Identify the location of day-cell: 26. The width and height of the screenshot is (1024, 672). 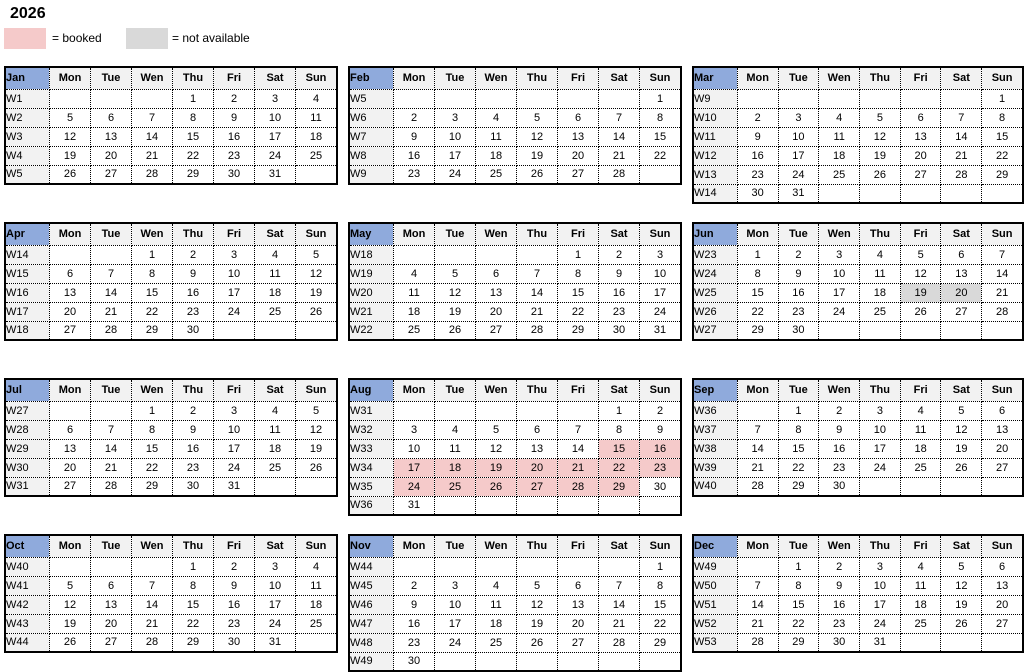
(961, 623).